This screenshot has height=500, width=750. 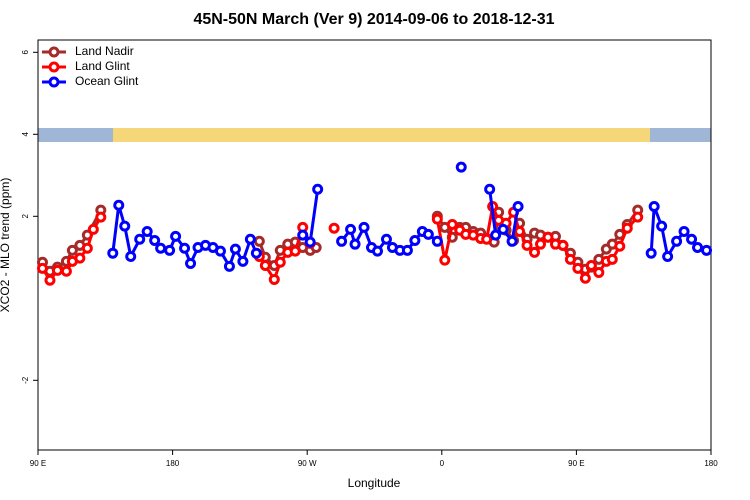 I want to click on y-tick-label: -2, so click(x=25, y=380).